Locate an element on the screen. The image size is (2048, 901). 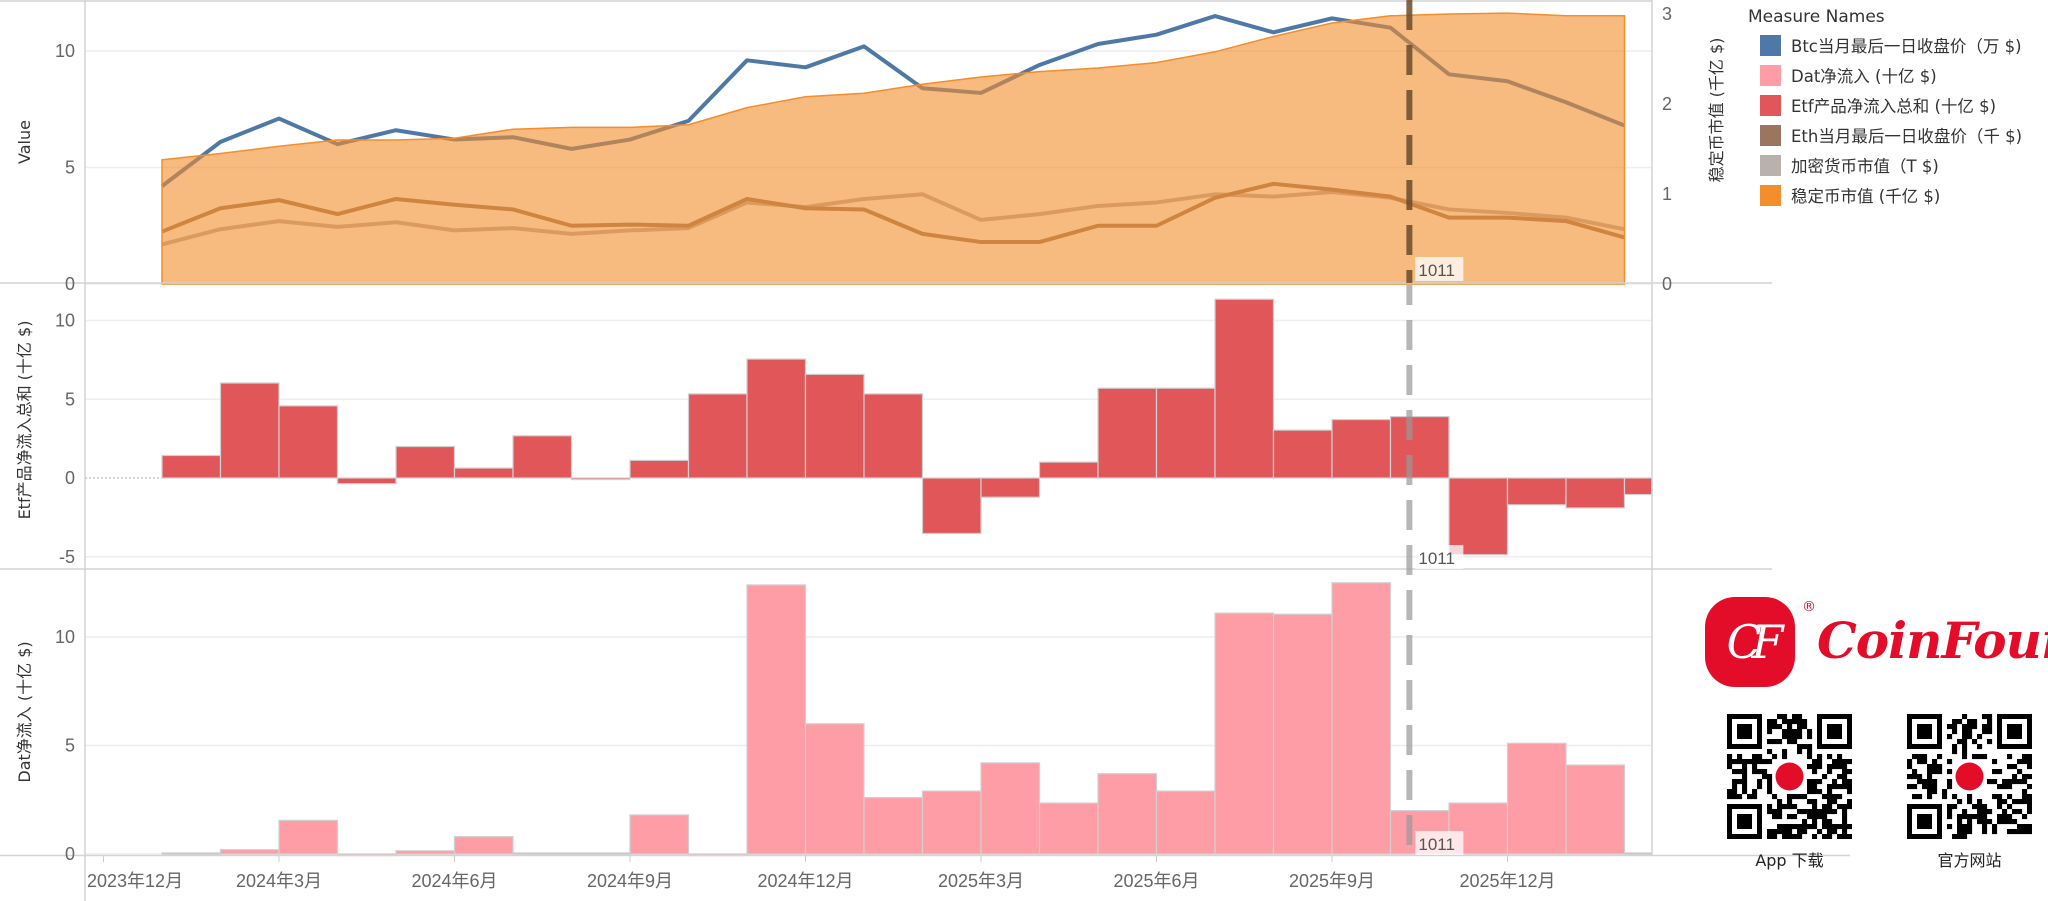
legend-item: Eth当月最后一日收盘价（千 $) is located at coordinates (1898, 135).